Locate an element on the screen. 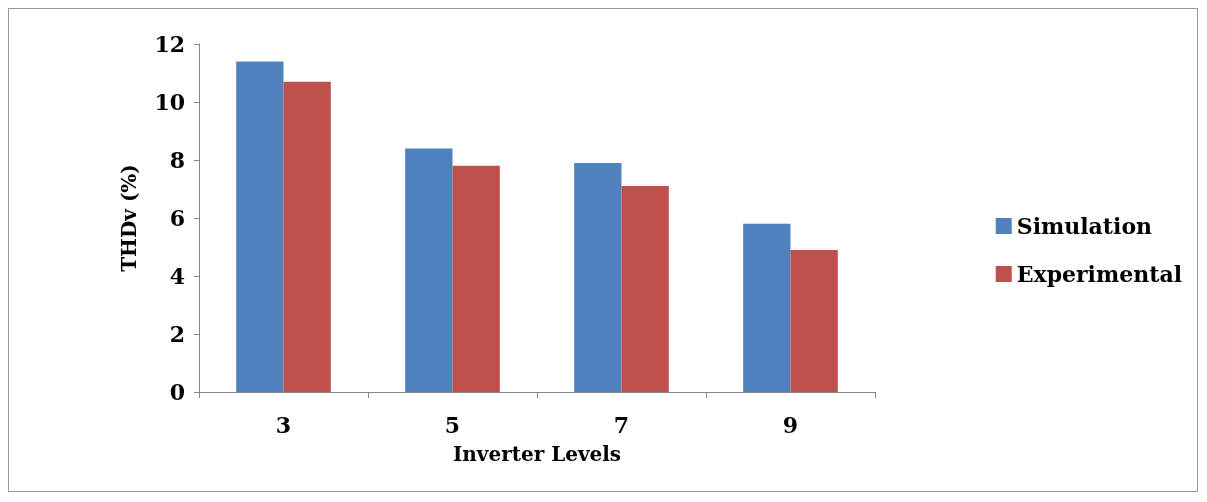 This screenshot has height=502, width=1207. y-tick-label: 12 is located at coordinates (169, 44).